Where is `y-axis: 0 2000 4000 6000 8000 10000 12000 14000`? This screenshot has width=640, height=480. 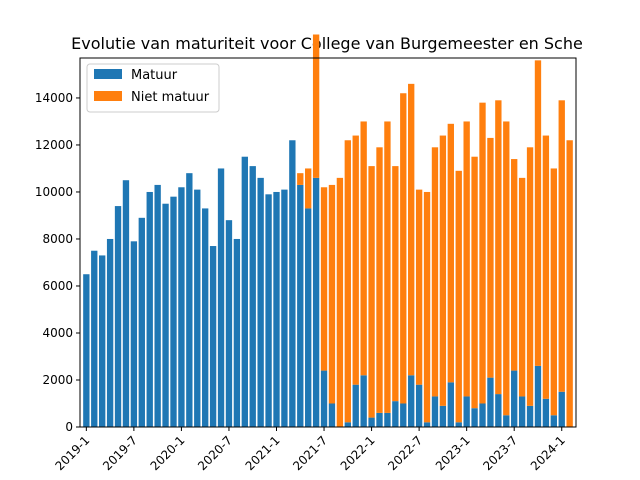 y-axis: 0 2000 4000 6000 8000 10000 12000 14000 is located at coordinates (57, 262).